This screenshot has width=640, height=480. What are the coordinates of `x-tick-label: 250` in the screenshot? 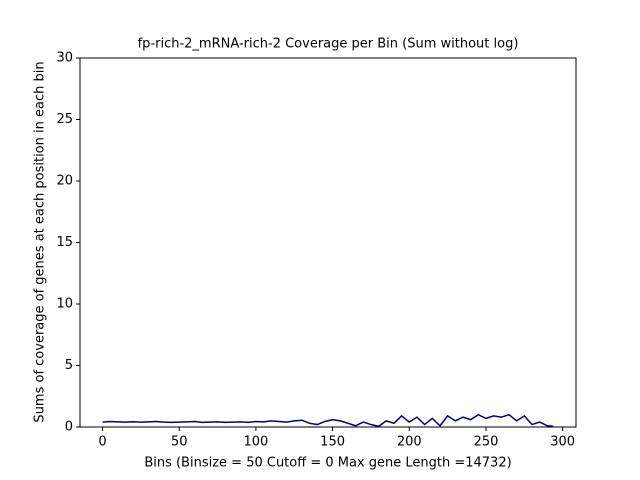 It's located at (486, 442).